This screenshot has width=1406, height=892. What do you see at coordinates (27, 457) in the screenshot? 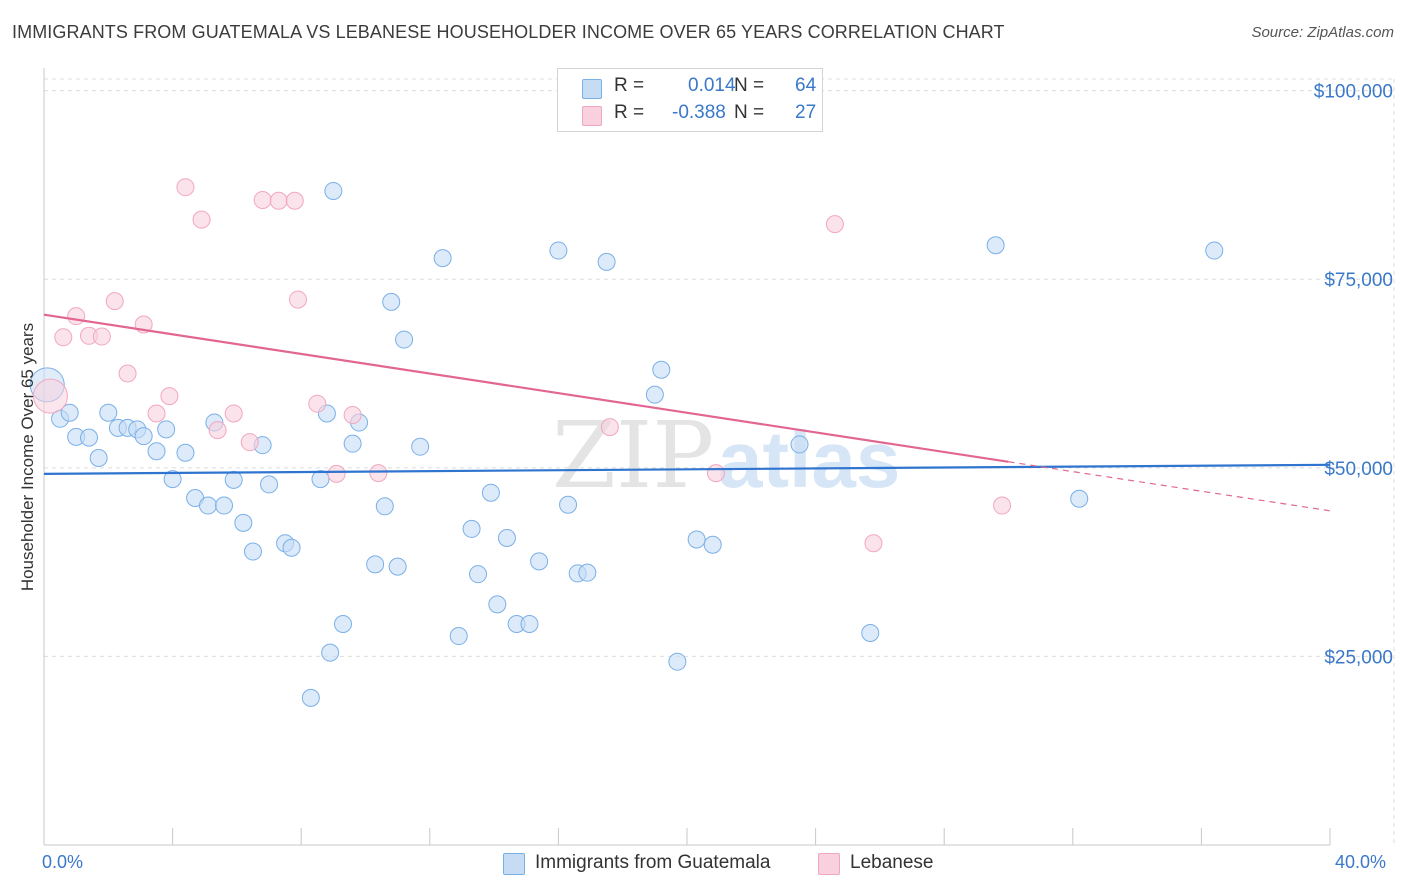
I see `y-axis-label: Householder Income Over 65 years` at bounding box center [27, 457].